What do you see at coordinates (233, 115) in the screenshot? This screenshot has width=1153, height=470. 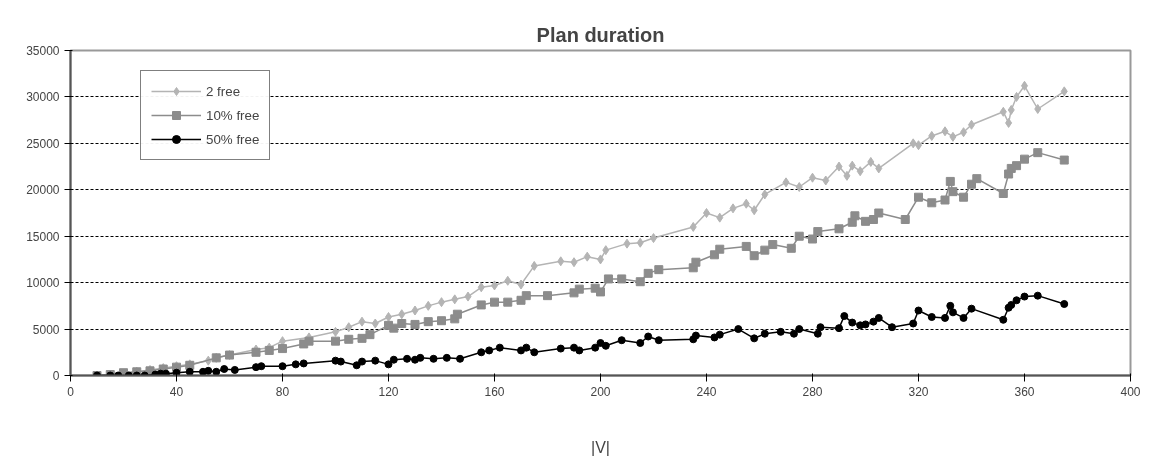 I see `legend-label: 10% free` at bounding box center [233, 115].